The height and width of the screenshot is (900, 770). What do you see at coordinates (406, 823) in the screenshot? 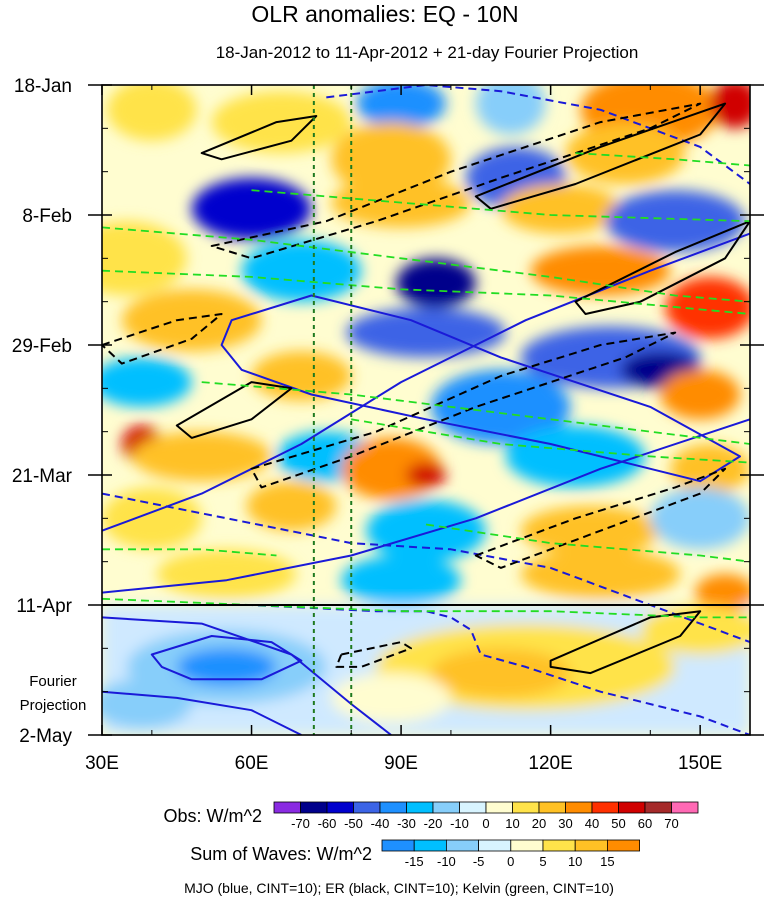
I see `obs-colorbar-label: -30` at bounding box center [406, 823].